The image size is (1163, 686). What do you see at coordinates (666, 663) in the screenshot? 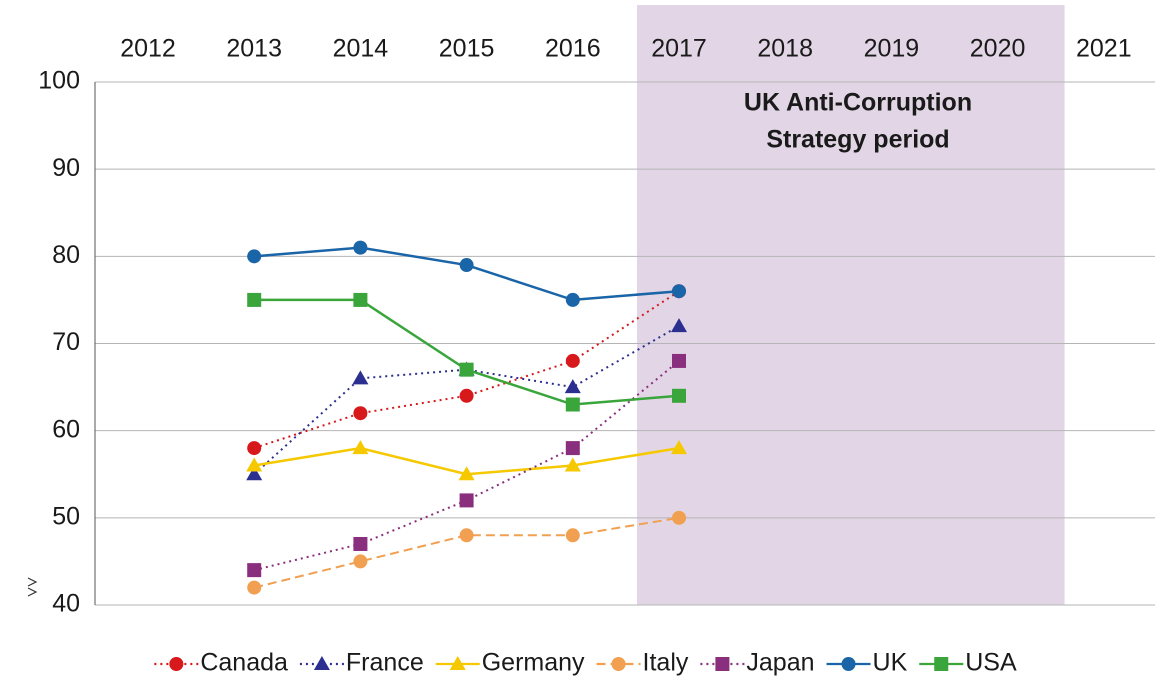
I see `legend-label: Italy` at bounding box center [666, 663].